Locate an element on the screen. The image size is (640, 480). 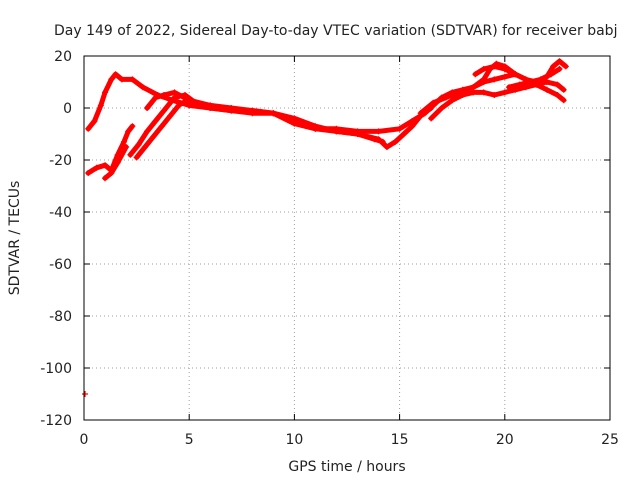
y-tick-label: -80 is located at coordinates (60, 317).